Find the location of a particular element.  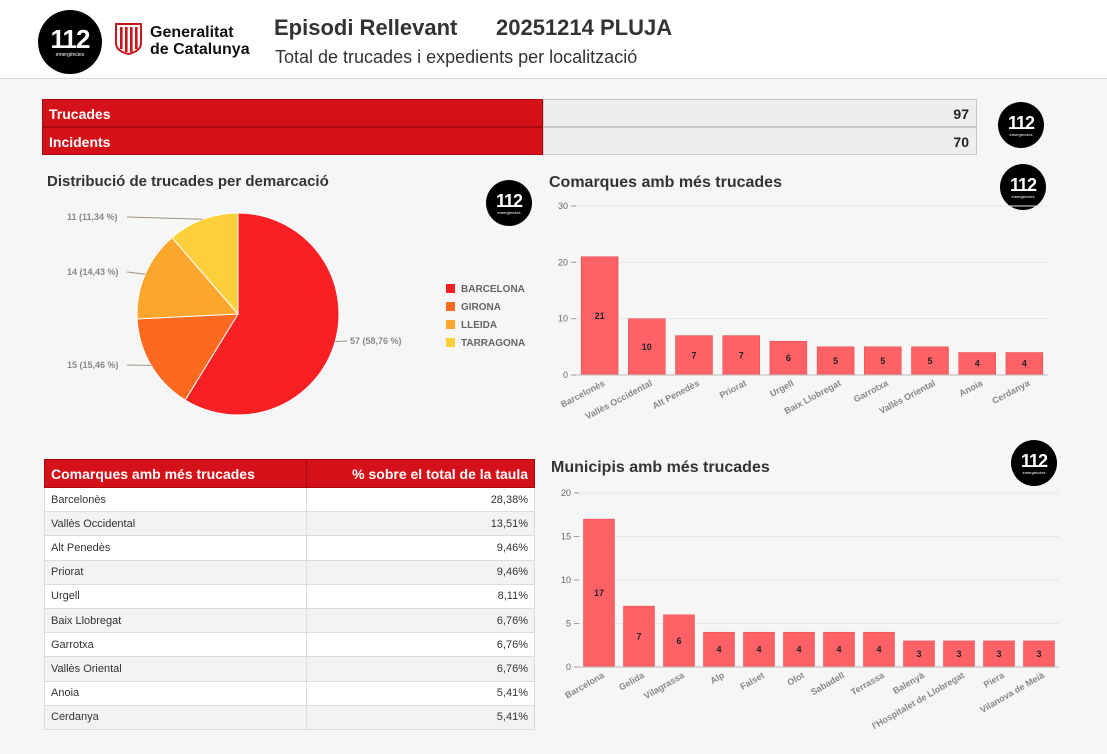

legend-item: LLEIDA is located at coordinates (471, 326).